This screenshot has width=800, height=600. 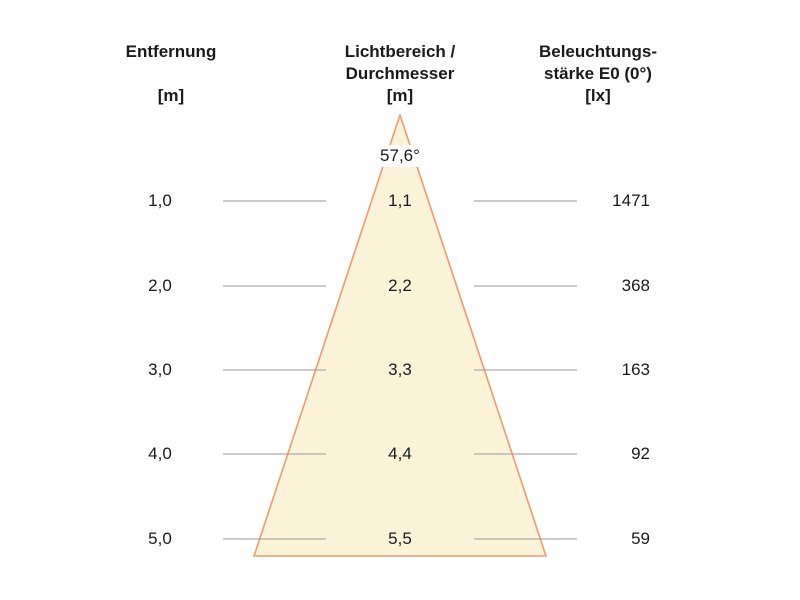 What do you see at coordinates (598, 95) in the screenshot?
I see `header-illuminance-unit: [lx]` at bounding box center [598, 95].